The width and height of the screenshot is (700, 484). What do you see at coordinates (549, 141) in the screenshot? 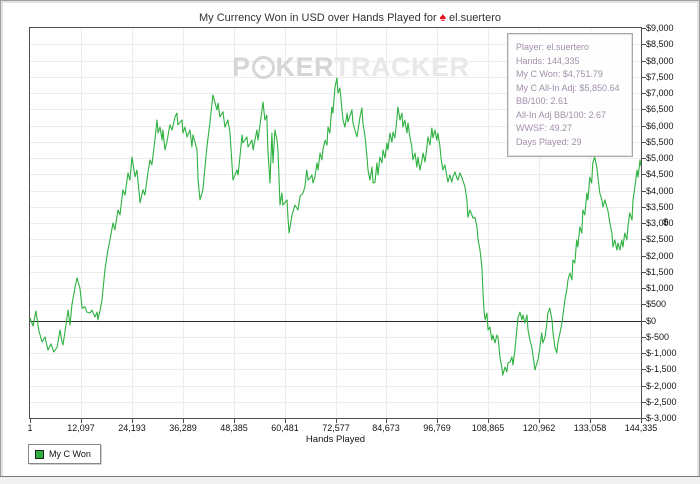
I see `stat-days-played: Days Played: 29` at bounding box center [549, 141].